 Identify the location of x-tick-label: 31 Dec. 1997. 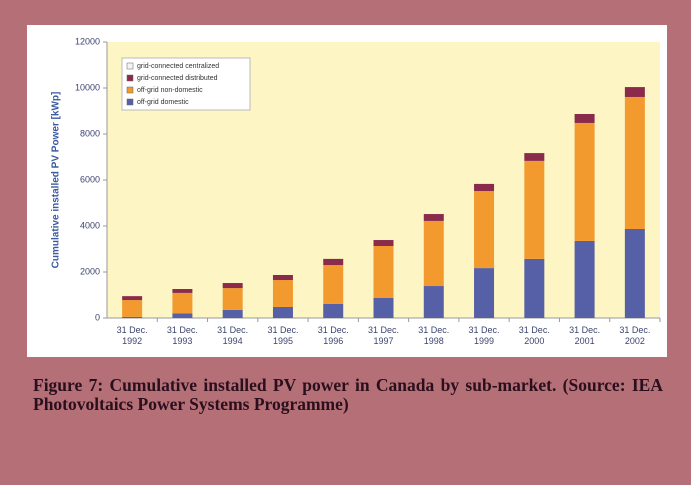
(383, 335).